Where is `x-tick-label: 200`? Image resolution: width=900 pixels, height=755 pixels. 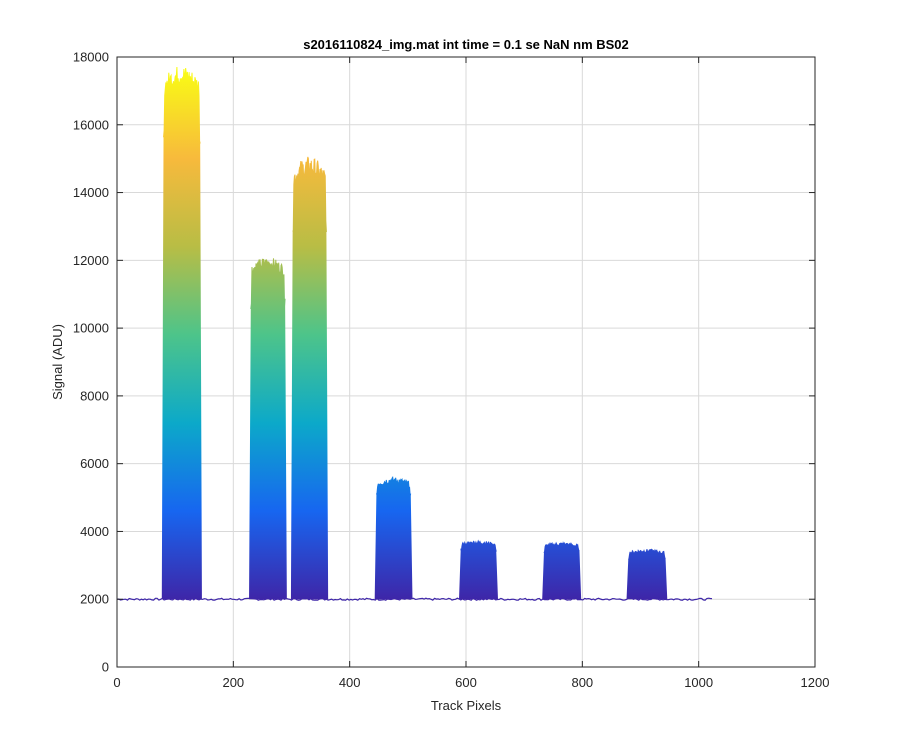
x-tick-label: 200 is located at coordinates (233, 682).